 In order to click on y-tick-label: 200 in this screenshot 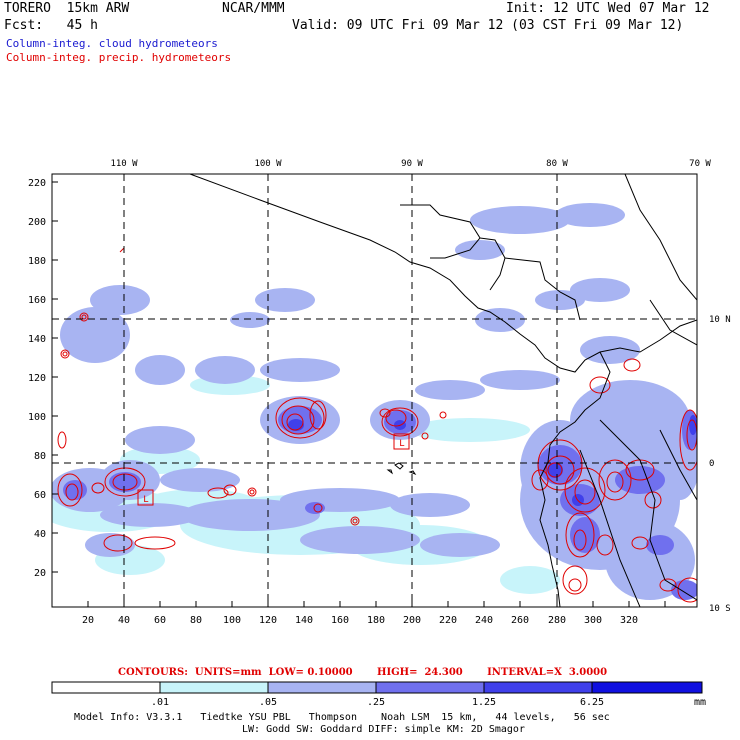, I will do `click(37, 222)`.